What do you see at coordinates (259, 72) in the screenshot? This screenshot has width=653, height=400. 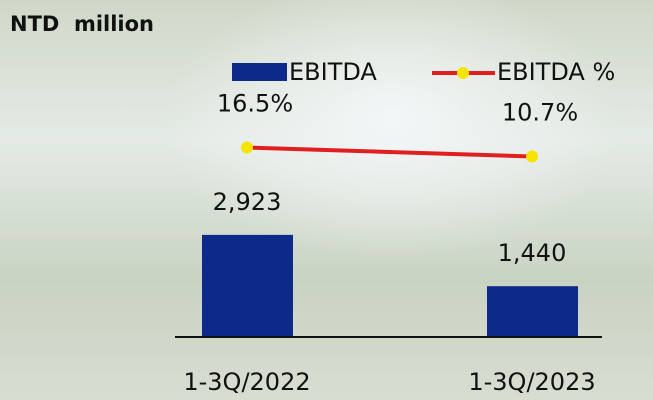 I see `legend-swatch` at bounding box center [259, 72].